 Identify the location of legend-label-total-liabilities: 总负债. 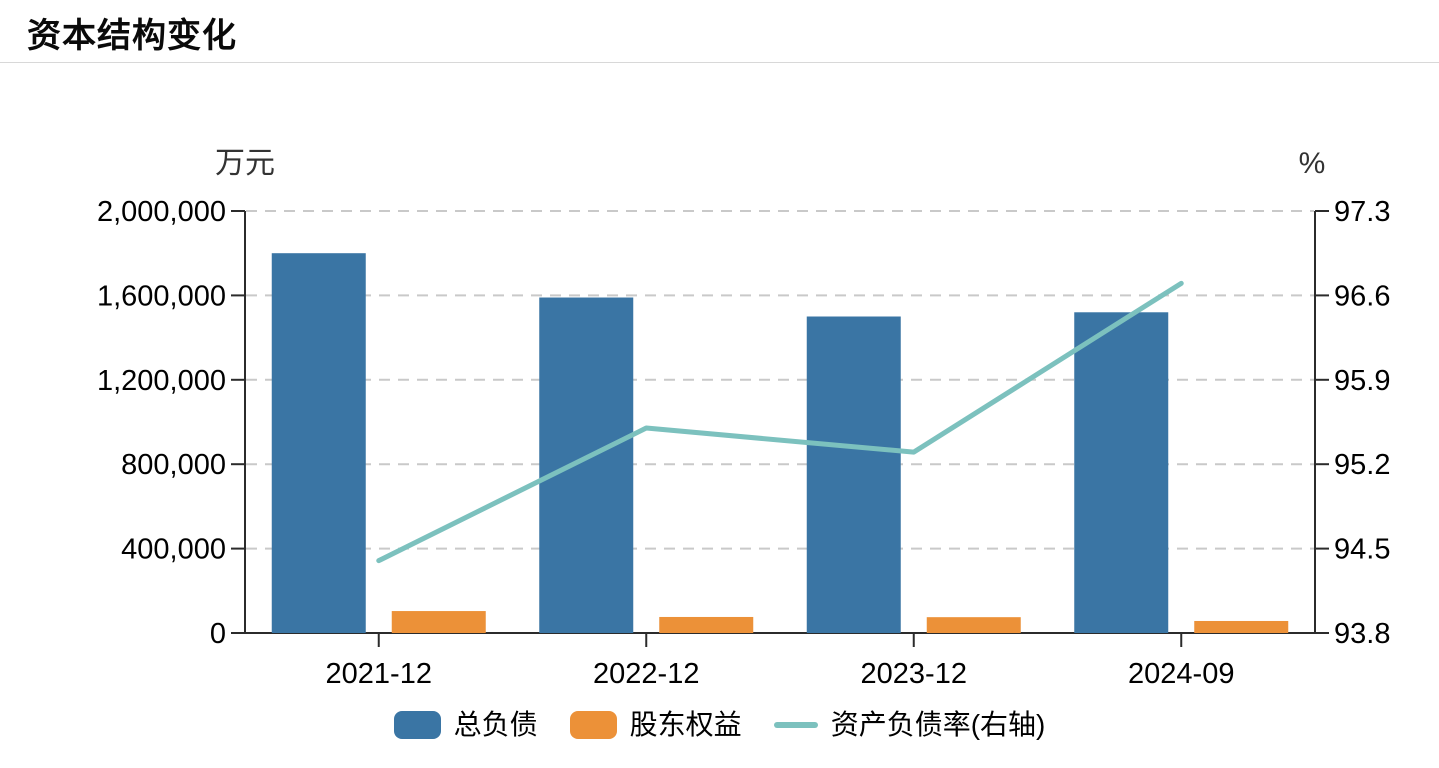
(495, 724).